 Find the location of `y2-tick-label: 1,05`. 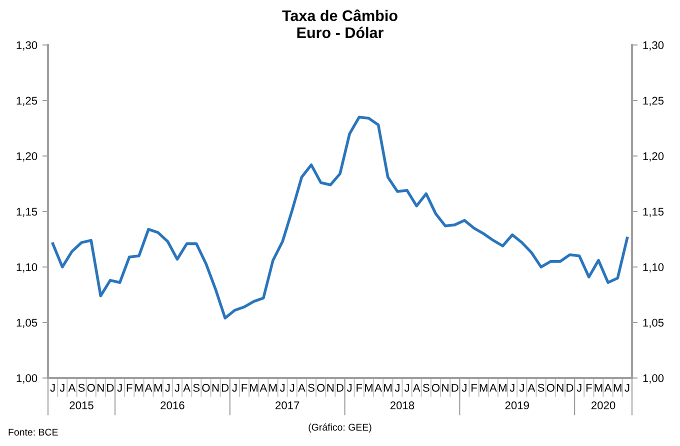

y2-tick-label: 1,05 is located at coordinates (653, 323).